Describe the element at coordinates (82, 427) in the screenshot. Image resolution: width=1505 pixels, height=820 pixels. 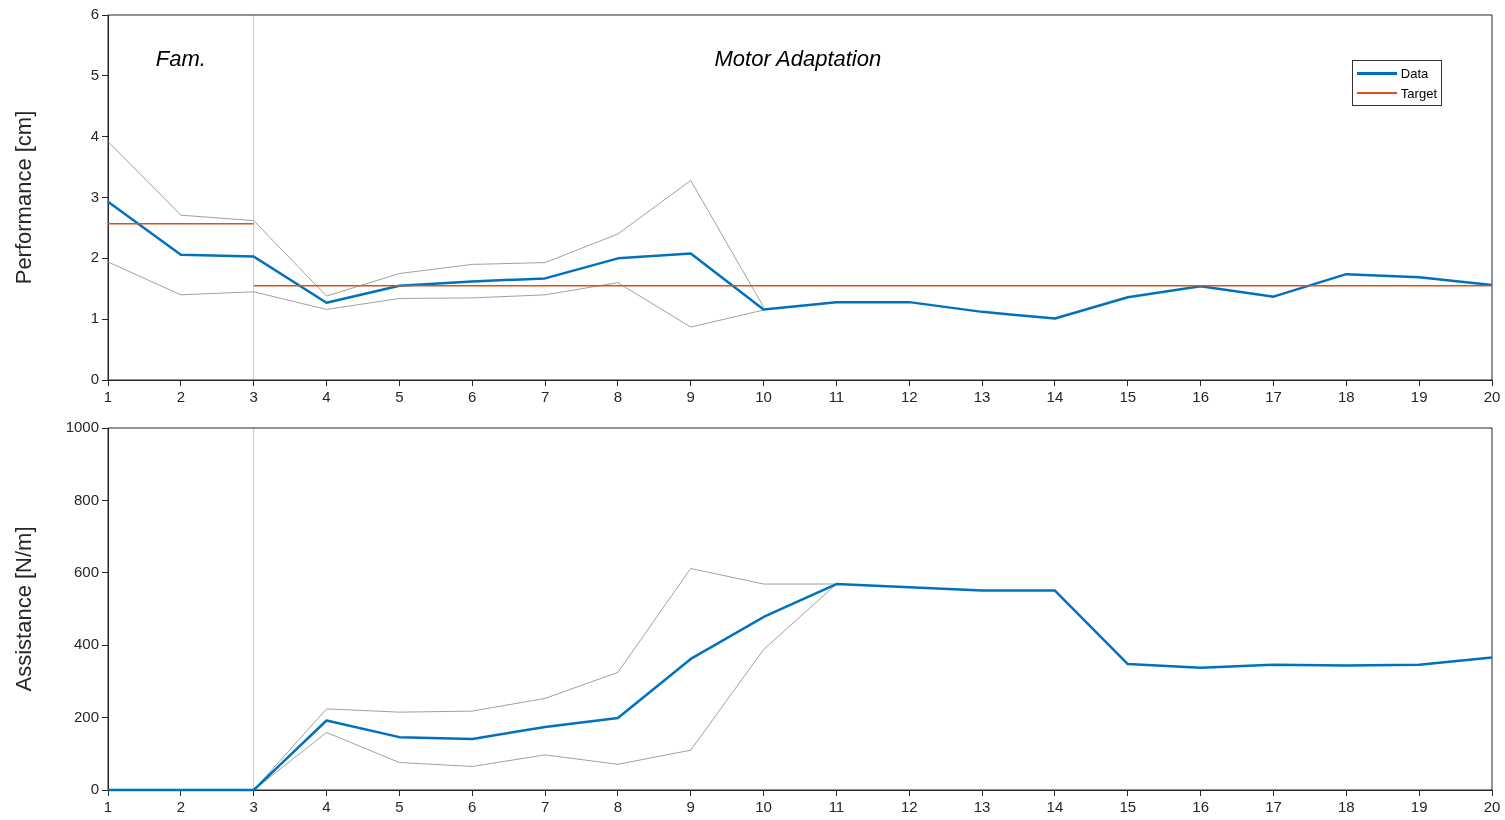
I see `y-tick-label: 1000` at that location.